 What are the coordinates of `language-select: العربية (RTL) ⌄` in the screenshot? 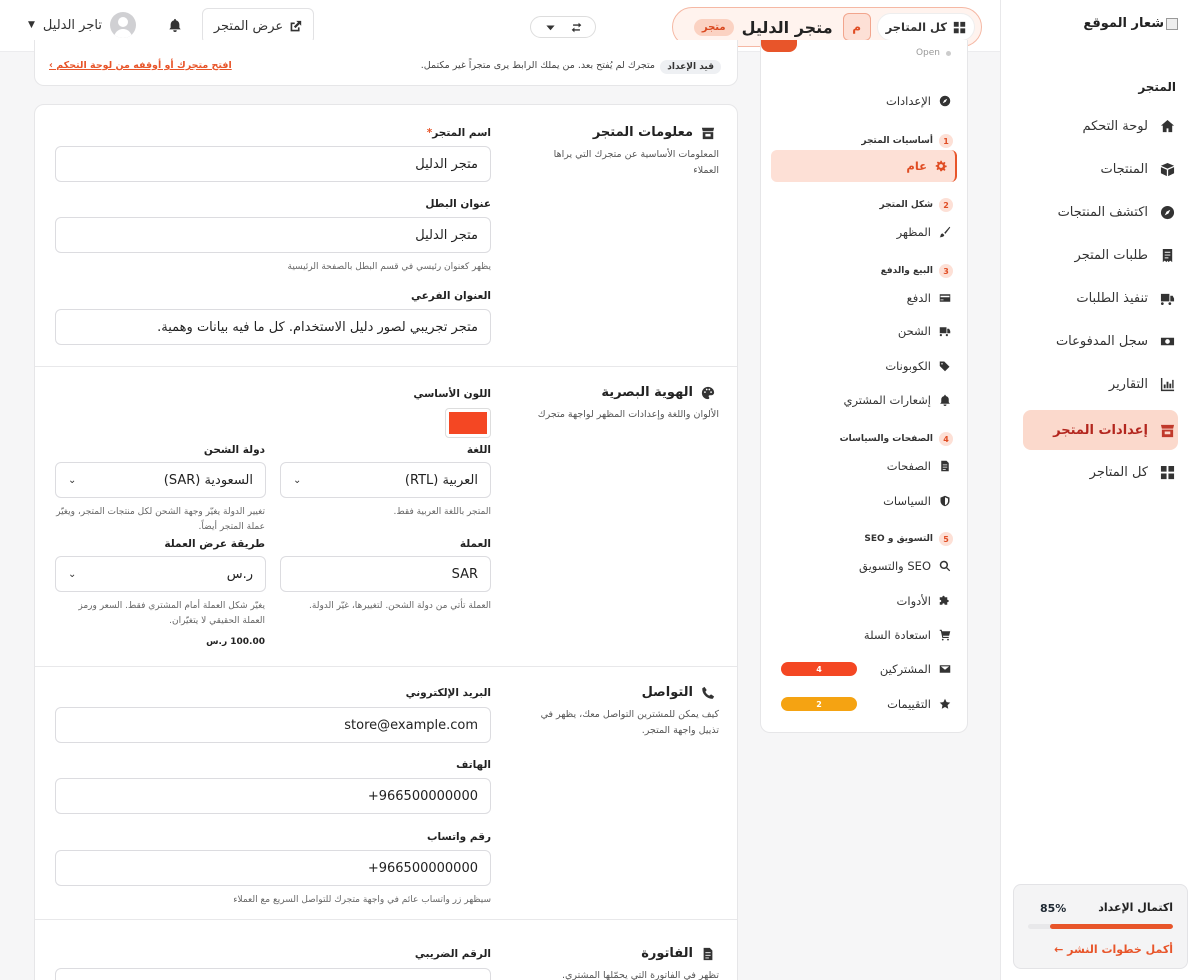 It's located at (385, 480).